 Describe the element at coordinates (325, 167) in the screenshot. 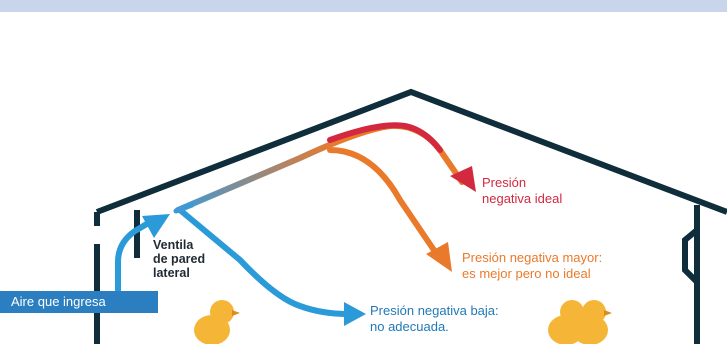

I see `airflow-ideal-arrow` at that location.